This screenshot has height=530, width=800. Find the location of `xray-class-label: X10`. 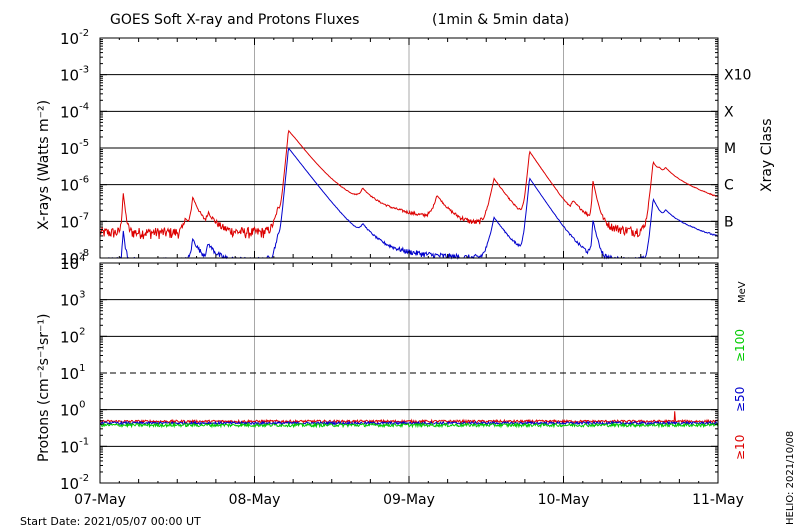

xray-class-label: X10 is located at coordinates (737, 76).